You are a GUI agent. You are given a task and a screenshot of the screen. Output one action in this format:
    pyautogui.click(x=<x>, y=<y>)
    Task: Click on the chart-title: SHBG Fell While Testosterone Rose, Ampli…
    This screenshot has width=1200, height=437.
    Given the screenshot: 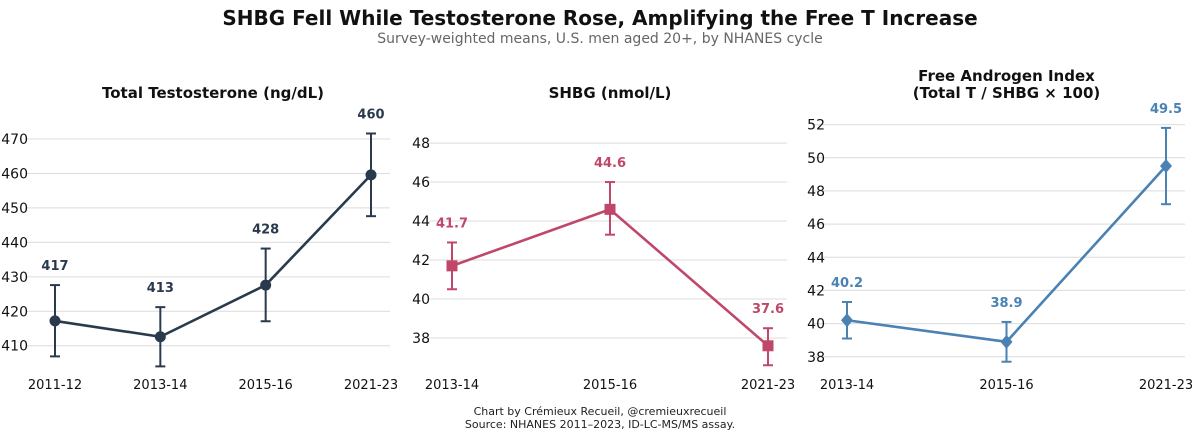 What is the action you would take?
    pyautogui.click(x=600, y=18)
    